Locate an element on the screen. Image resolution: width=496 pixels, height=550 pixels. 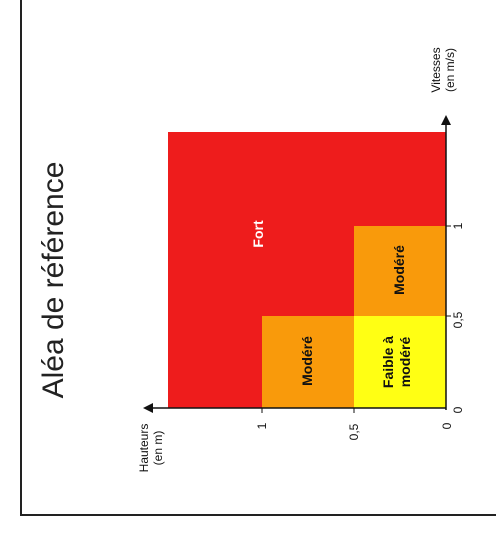
zone-faible is located at coordinates (400, 362).